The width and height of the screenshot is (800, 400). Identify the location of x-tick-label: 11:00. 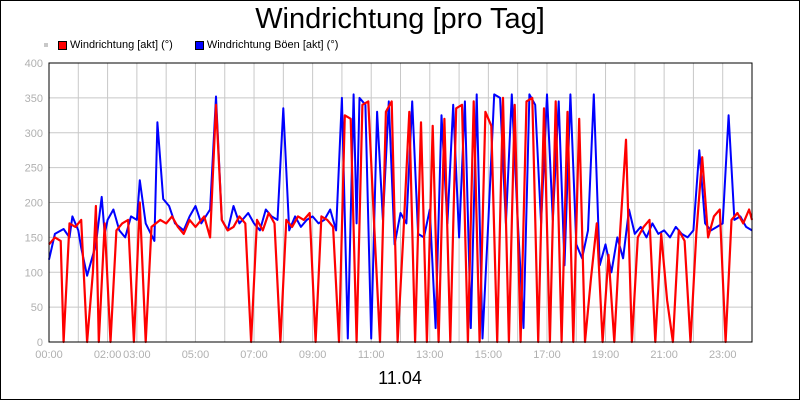
(371, 355).